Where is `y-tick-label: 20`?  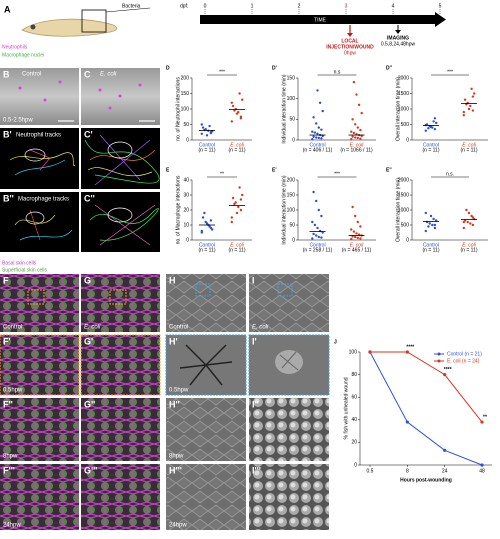 y-tick-label: 20 is located at coordinates (354, 443).